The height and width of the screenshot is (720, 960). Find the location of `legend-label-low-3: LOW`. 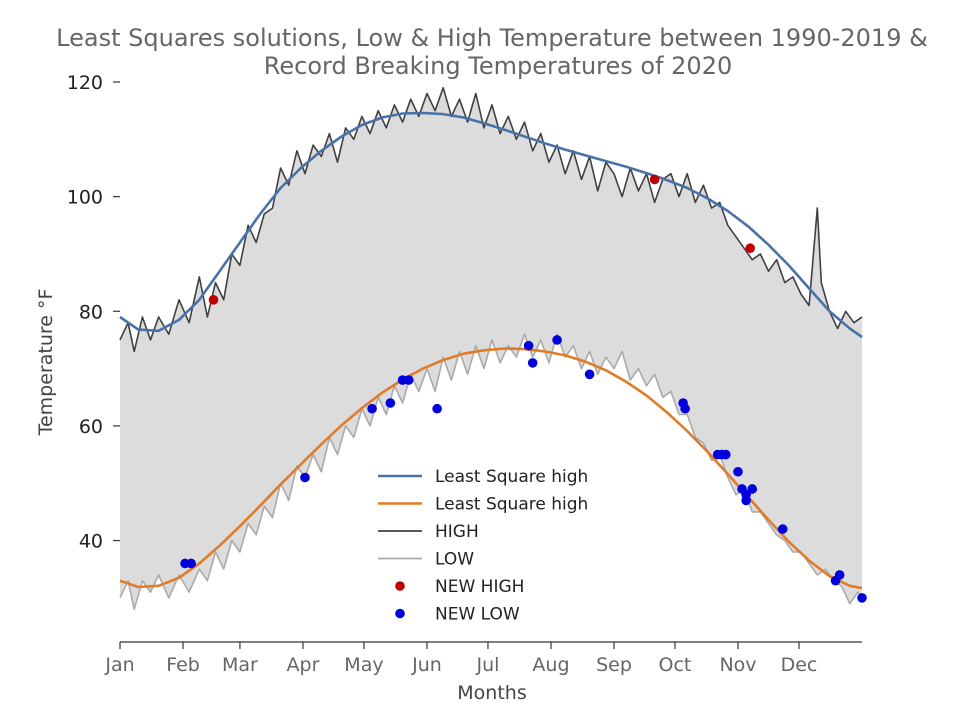

legend-label-low-3: LOW is located at coordinates (454, 560).